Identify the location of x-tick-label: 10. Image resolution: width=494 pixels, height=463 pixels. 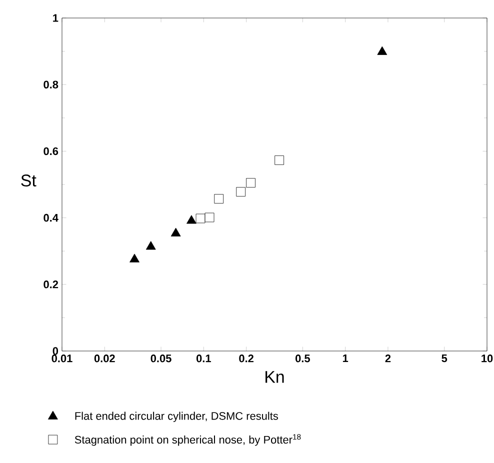
(487, 358).